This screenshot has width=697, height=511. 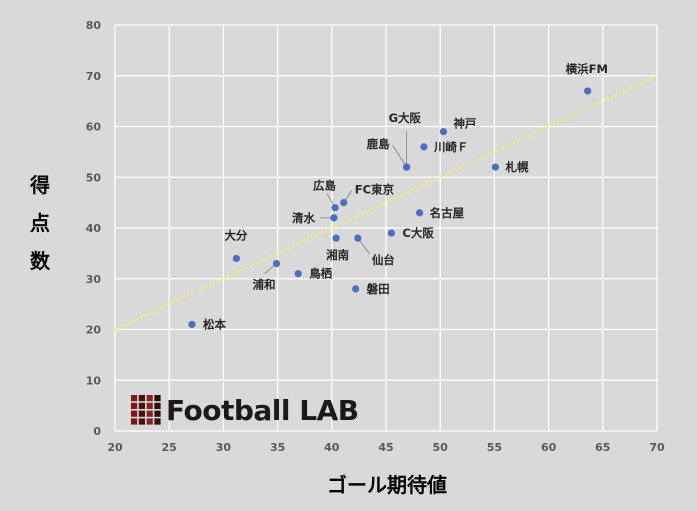 I want to click on football-lab-logo: Football LAB, so click(x=245, y=410).